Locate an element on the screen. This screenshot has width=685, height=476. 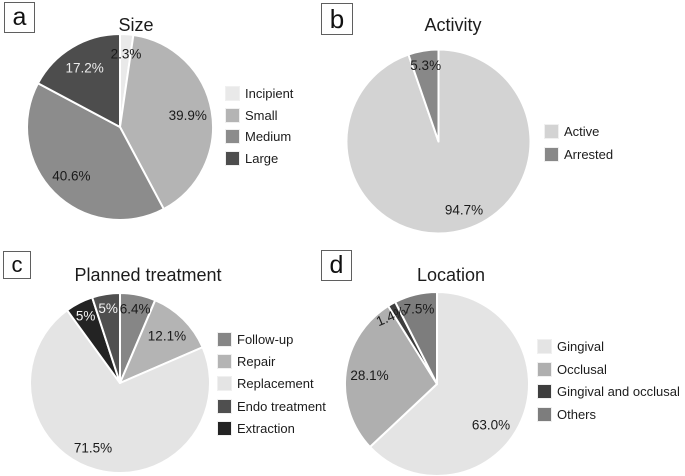
legend-item-endo-treatment: Endo treatment is located at coordinates (271, 406).